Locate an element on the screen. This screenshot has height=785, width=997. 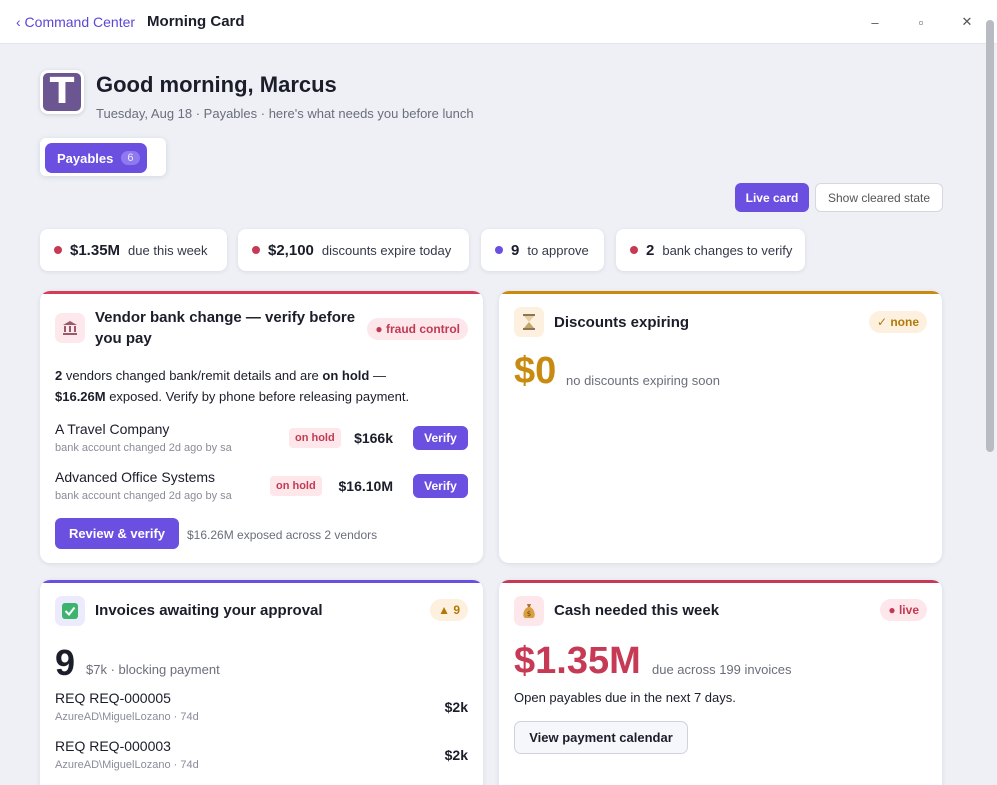
kpi-due-this-week: $1.35M due this week is located at coordinates (133, 250).